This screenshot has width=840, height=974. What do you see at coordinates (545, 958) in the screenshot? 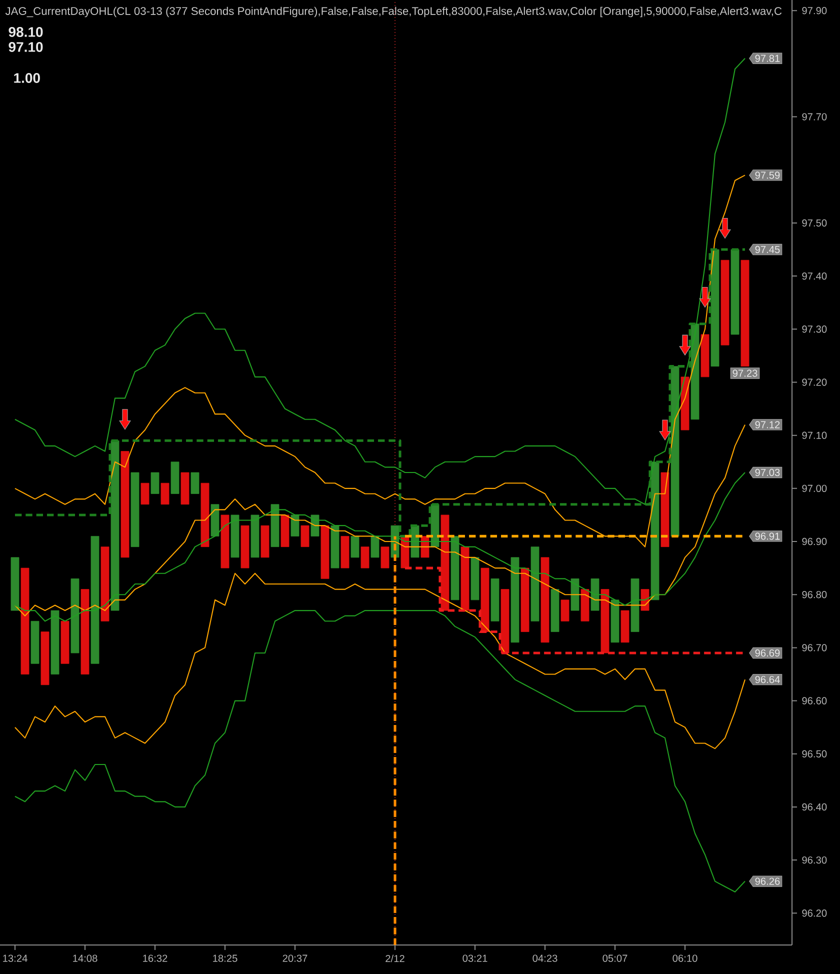
I see `x-tick-label: 04:23` at bounding box center [545, 958].